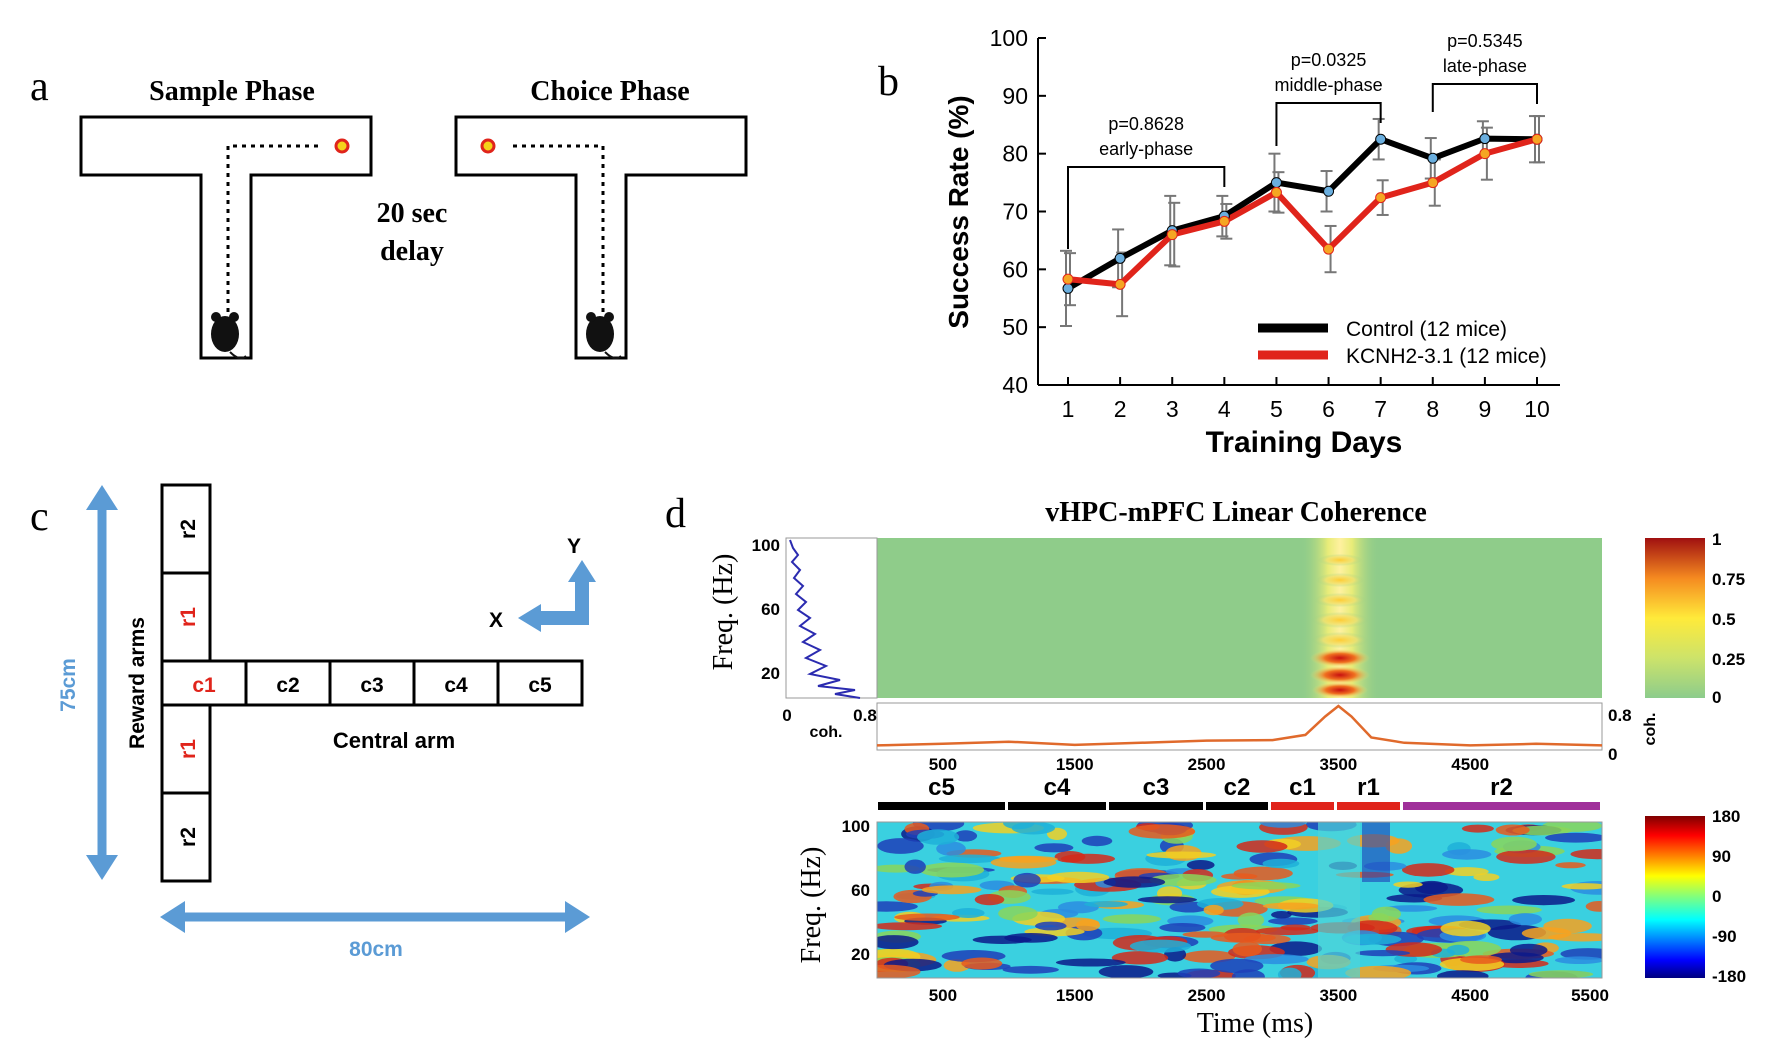 The width and height of the screenshot is (1782, 1042). What do you see at coordinates (1368, 787) in the screenshot?
I see `segment-label-r1: r1` at bounding box center [1368, 787].